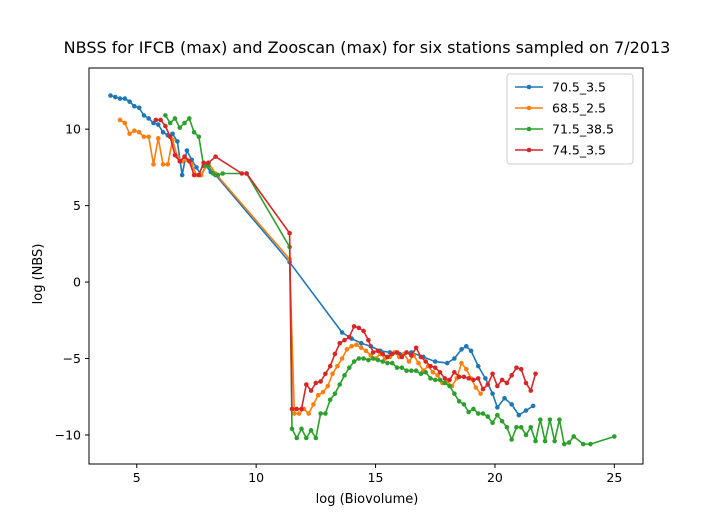  I want to click on data-point-71.5_38.5-21, so click(320, 413).